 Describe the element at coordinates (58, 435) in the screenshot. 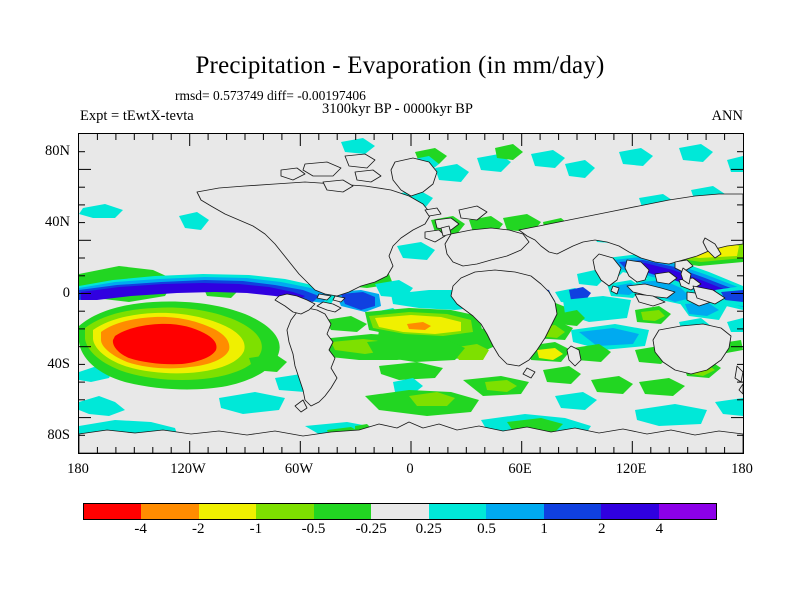

I see `yaxis-label-80s: 80S` at that location.